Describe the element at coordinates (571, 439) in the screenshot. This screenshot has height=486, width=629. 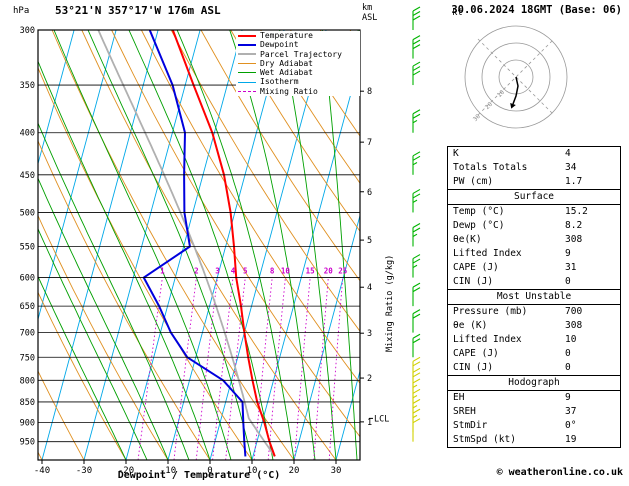
I see `stat-value: 19` at that location.